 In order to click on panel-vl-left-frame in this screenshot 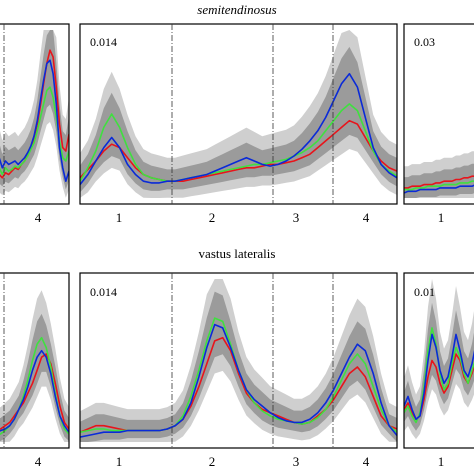, I will do `click(35, 360)`.